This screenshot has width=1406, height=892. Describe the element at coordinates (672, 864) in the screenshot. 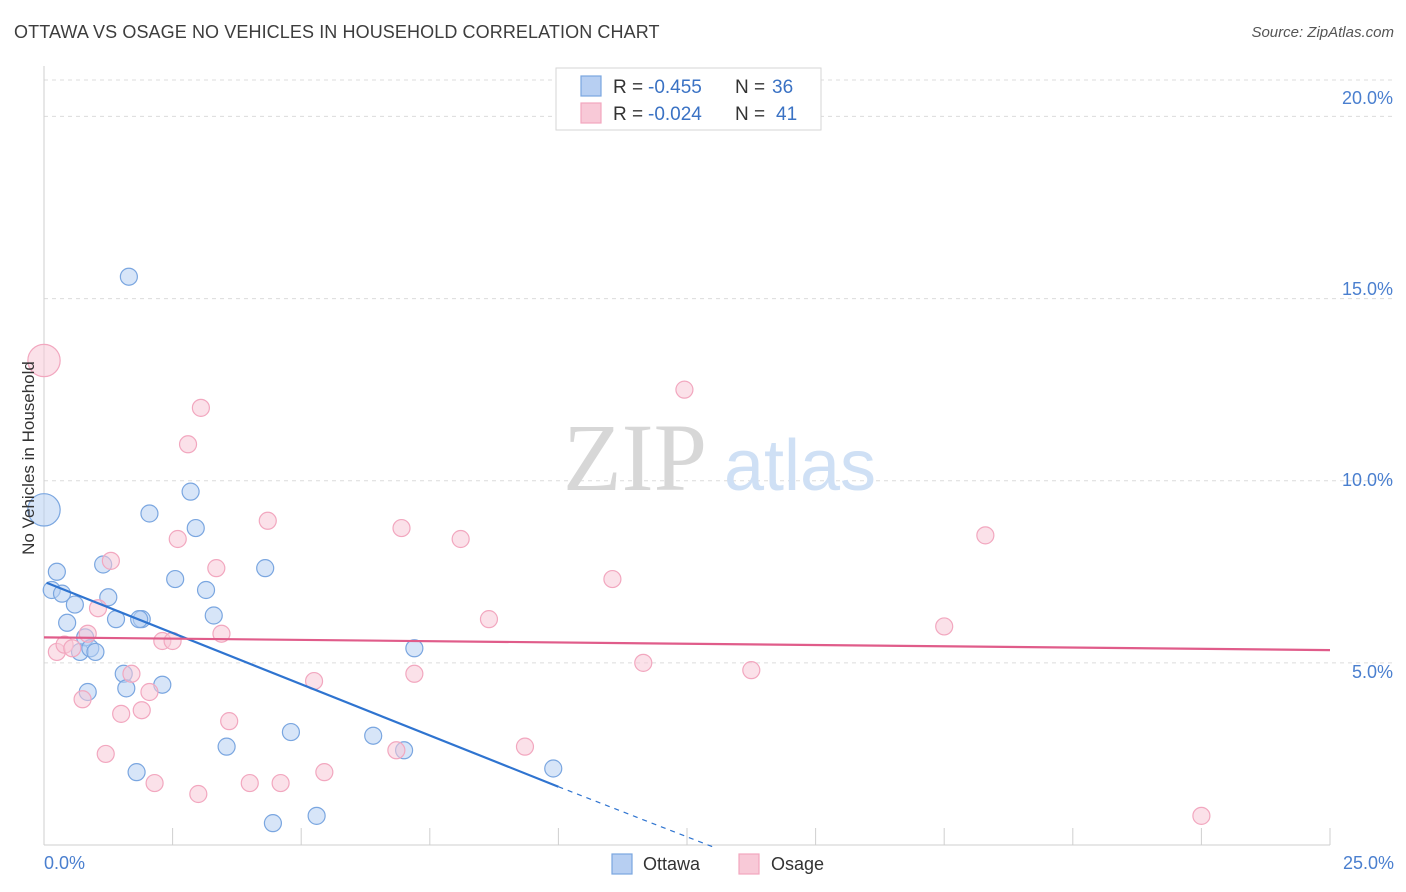

I see `bottom-legend-label-ottawa: Ottawa` at that location.